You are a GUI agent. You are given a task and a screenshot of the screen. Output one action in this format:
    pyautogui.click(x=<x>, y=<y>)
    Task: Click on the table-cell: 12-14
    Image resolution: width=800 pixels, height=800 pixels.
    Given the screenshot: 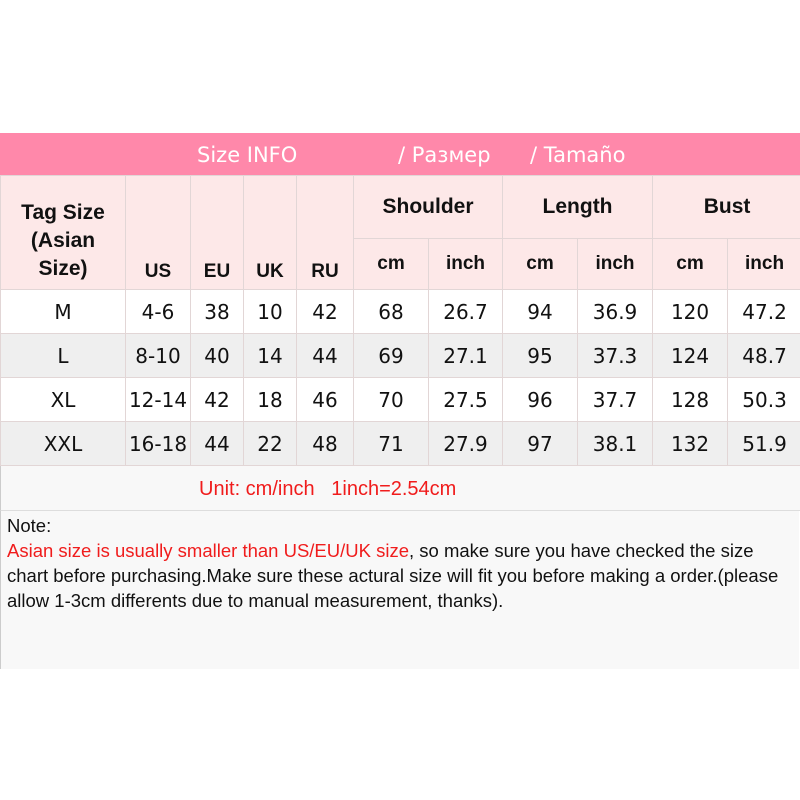 What is the action you would take?
    pyautogui.click(x=158, y=399)
    